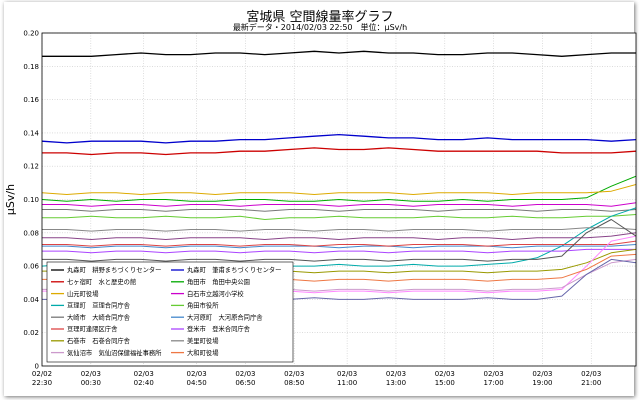  Describe the element at coordinates (396, 383) in the screenshot. I see `x-tick-time: 13:00` at that location.